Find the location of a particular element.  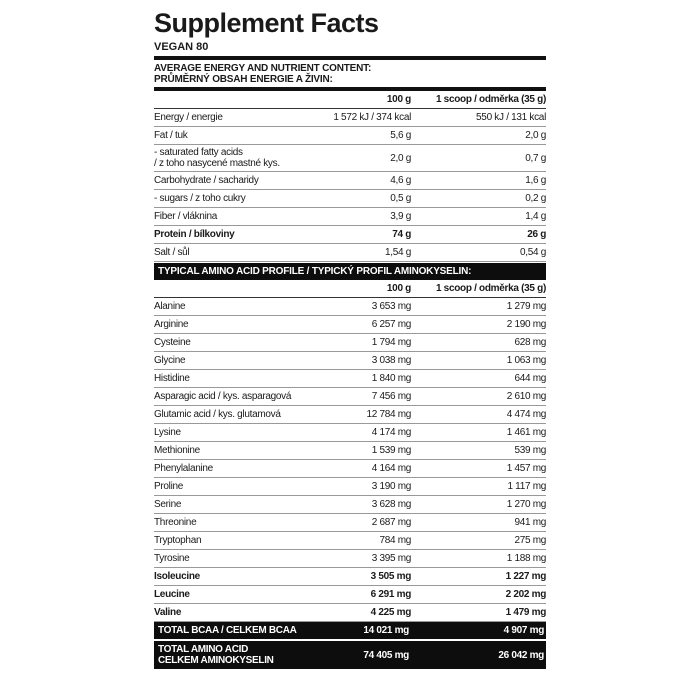

row-per-scoop: 2 610 mg is located at coordinates (526, 396).